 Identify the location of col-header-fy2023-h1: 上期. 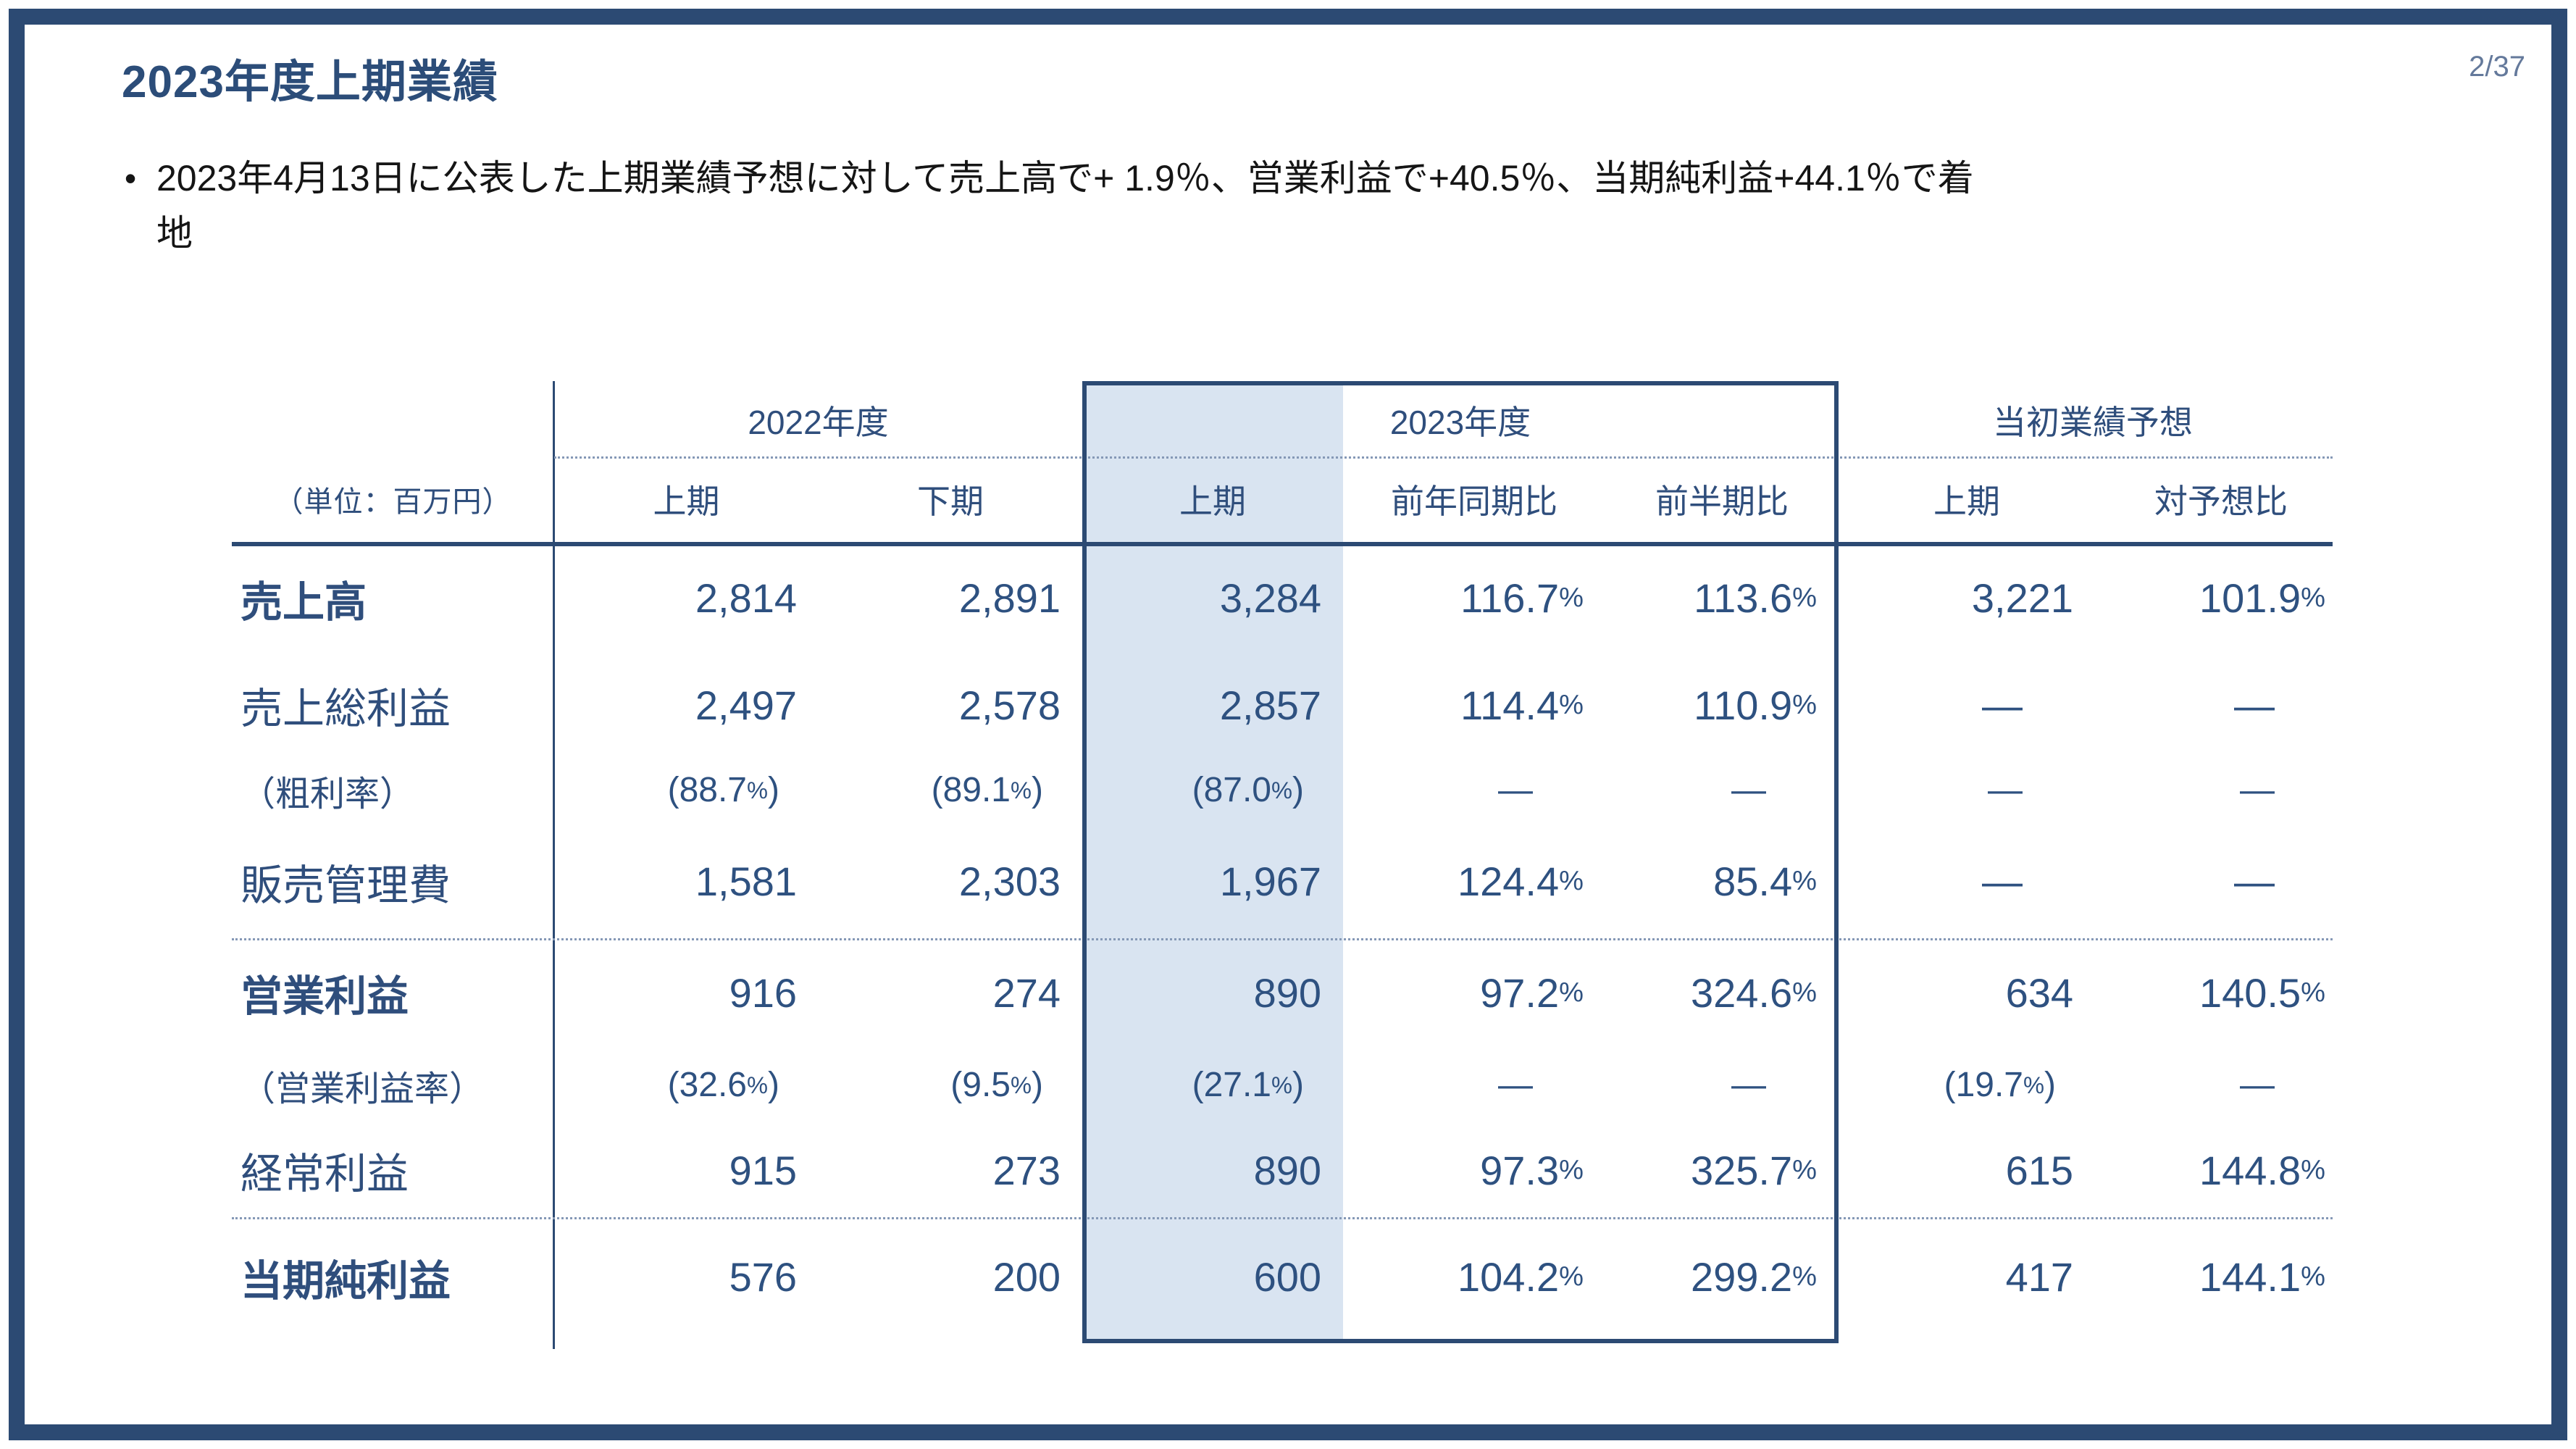
(1212, 502).